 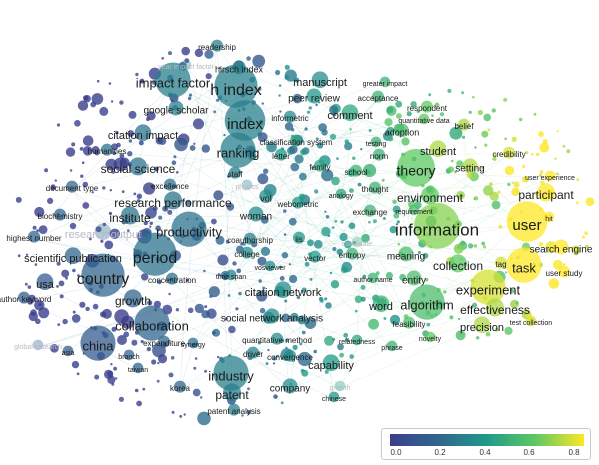 I want to click on term-label: peer review, so click(x=314, y=99).